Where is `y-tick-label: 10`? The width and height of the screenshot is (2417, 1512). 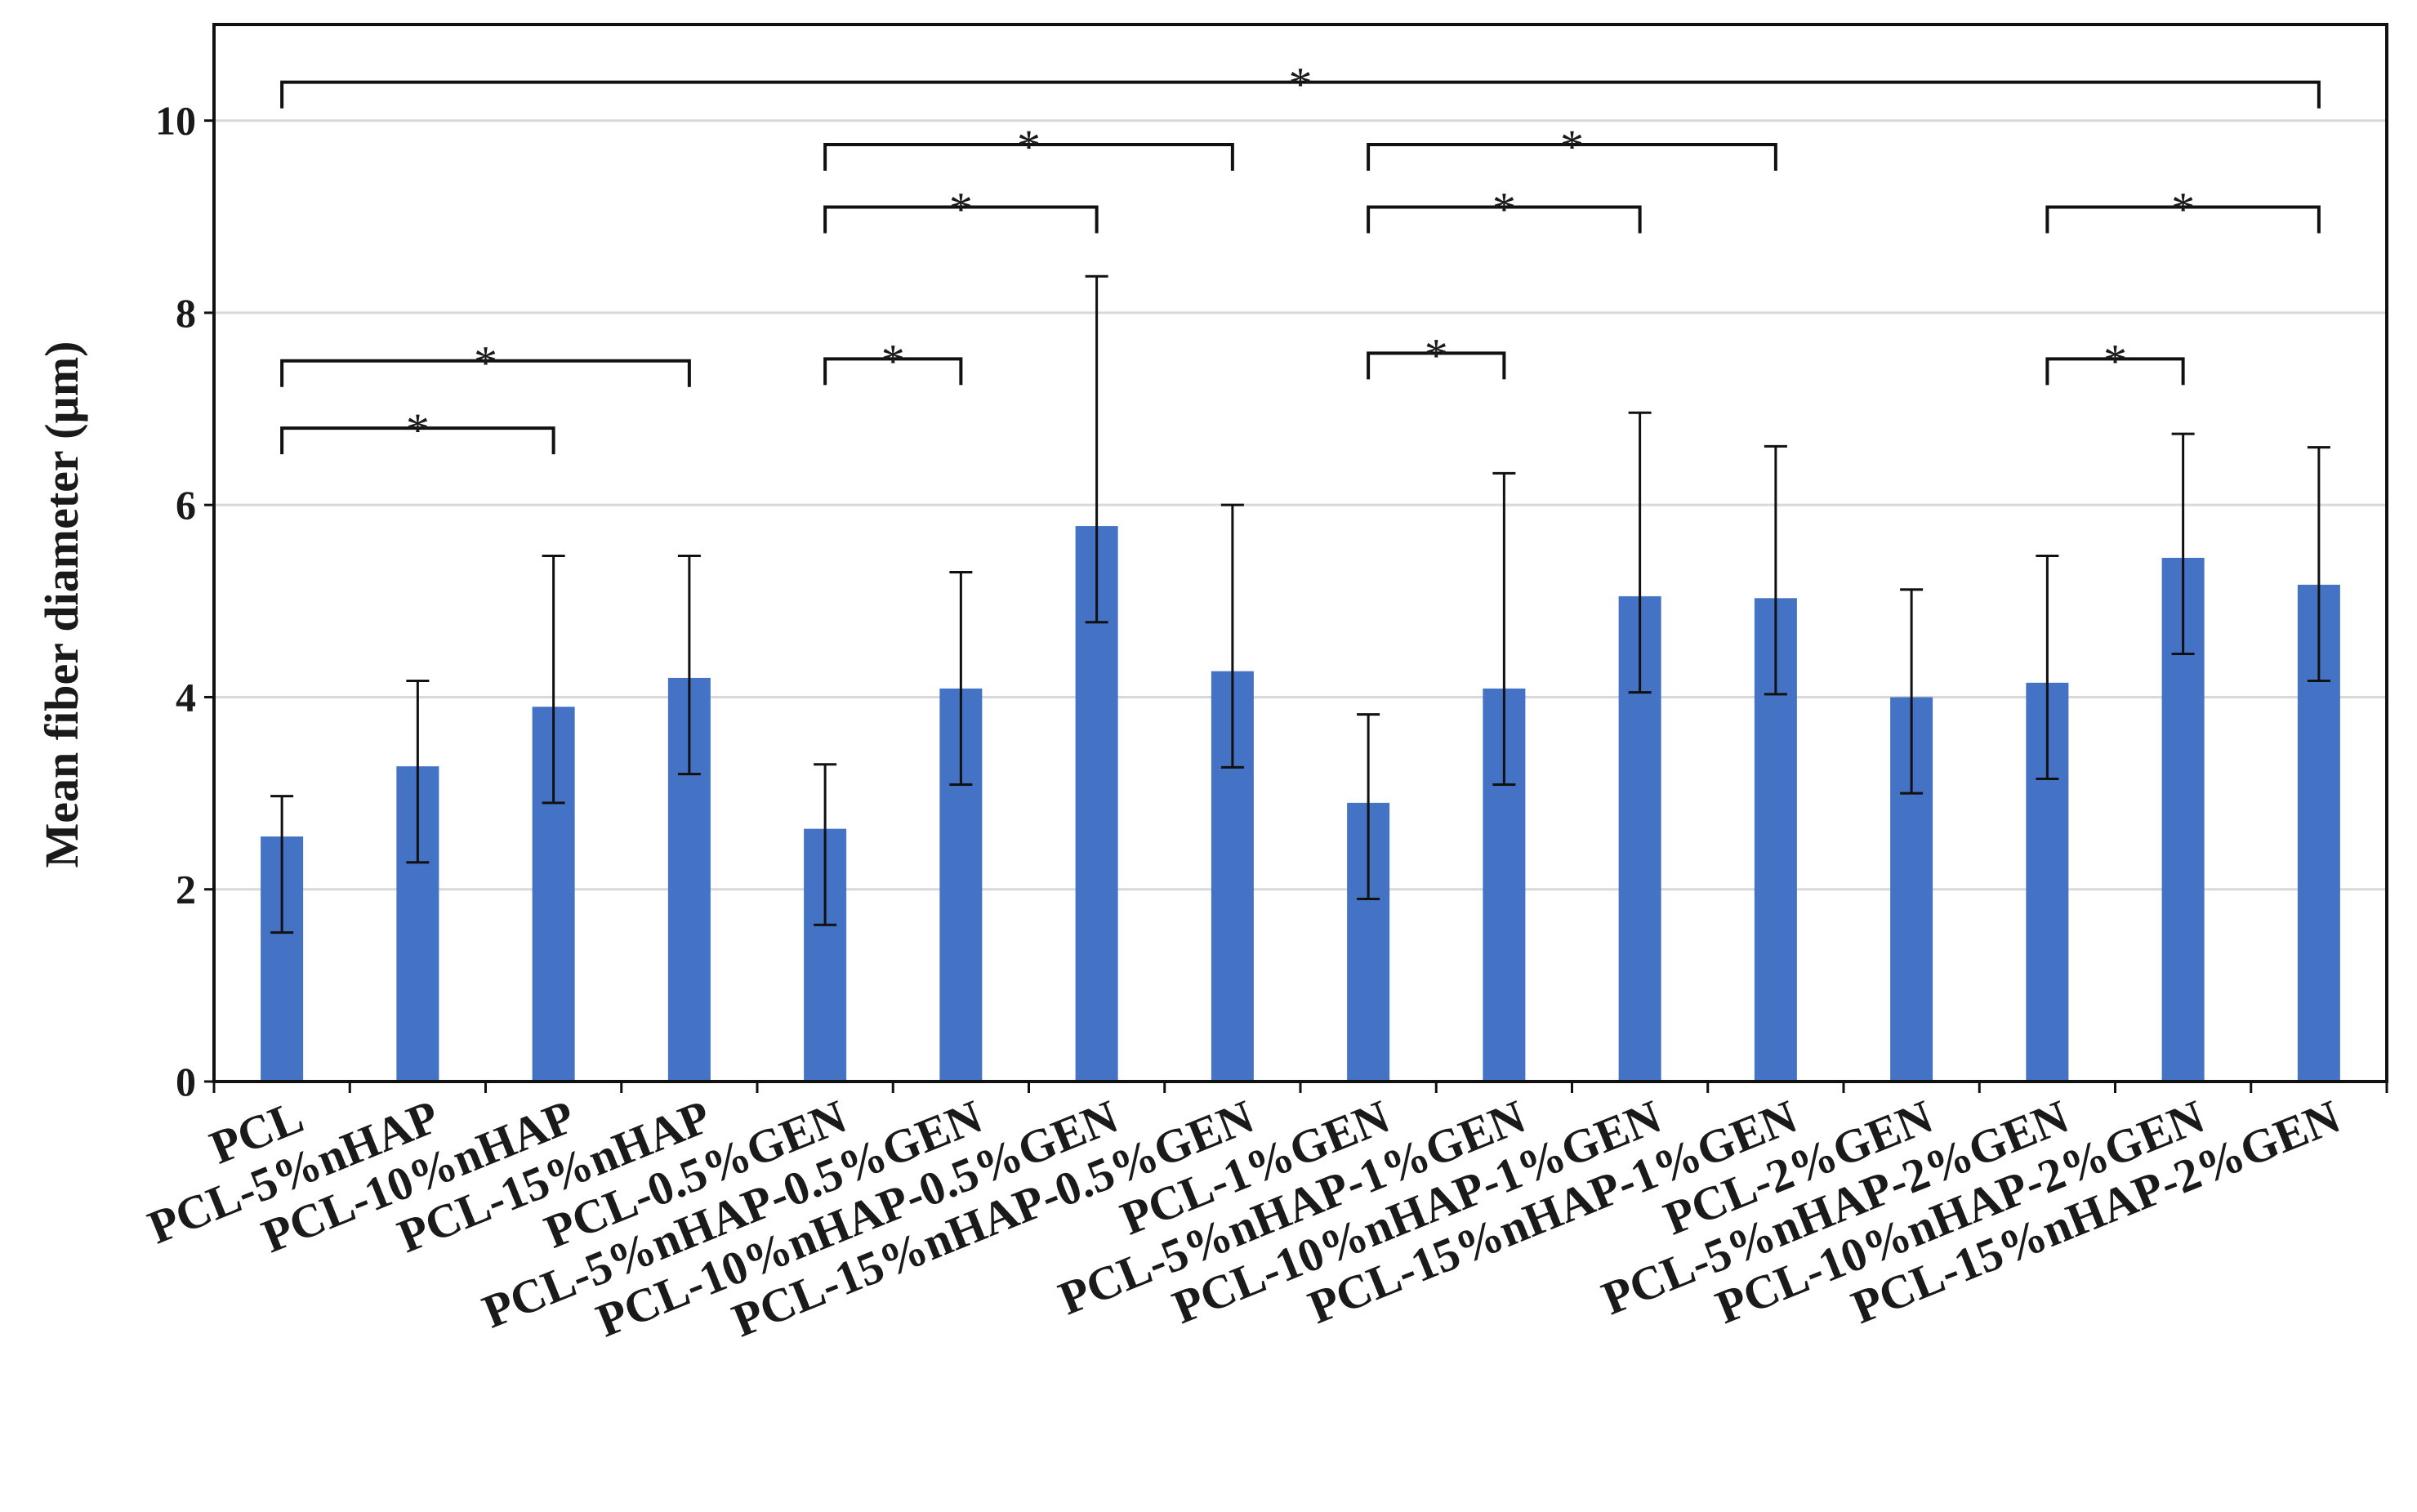
y-tick-label: 10 is located at coordinates (175, 121).